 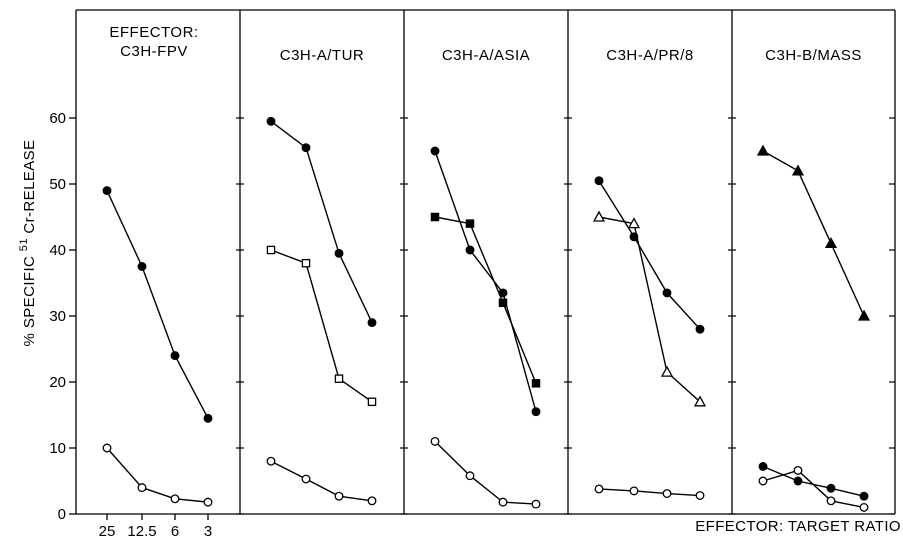 What do you see at coordinates (650, 55) in the screenshot?
I see `panel-title: C3H-A/PR/8` at bounding box center [650, 55].